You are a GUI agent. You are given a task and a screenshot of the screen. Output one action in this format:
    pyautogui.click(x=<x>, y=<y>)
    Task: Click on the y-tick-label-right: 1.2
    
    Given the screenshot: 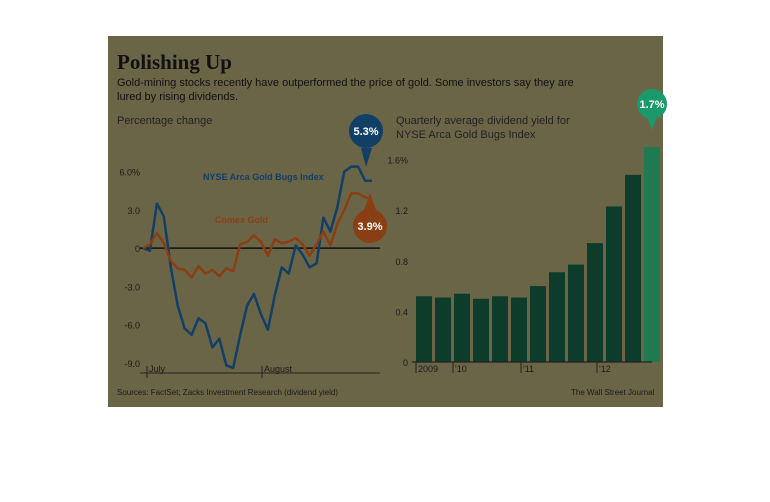 What is the action you would take?
    pyautogui.click(x=401, y=211)
    